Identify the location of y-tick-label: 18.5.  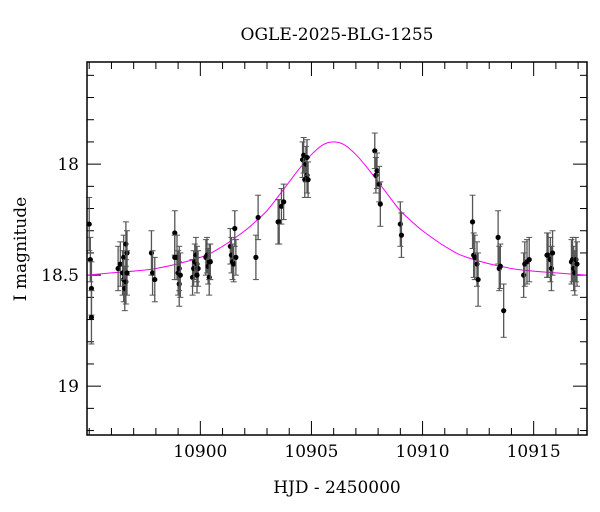
(60, 276).